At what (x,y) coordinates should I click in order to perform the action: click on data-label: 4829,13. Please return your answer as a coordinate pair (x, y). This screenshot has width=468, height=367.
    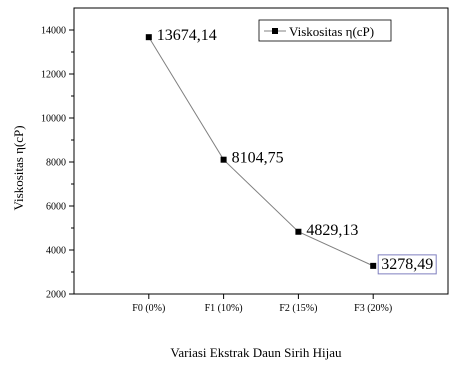
    Looking at the image, I should click on (332, 230).